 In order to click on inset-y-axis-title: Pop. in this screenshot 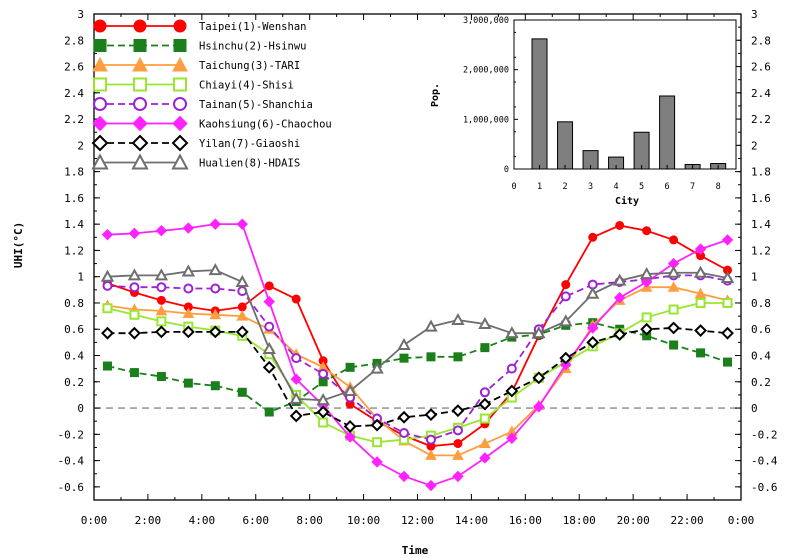, I will do `click(435, 95)`.